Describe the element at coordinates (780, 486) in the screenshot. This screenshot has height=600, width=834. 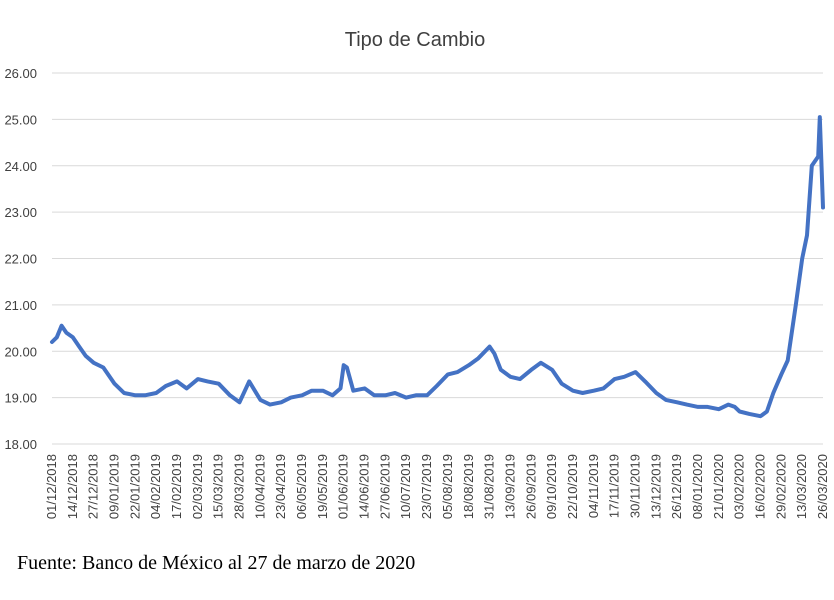
I see `x-tick-label: 29/02/2020` at that location.